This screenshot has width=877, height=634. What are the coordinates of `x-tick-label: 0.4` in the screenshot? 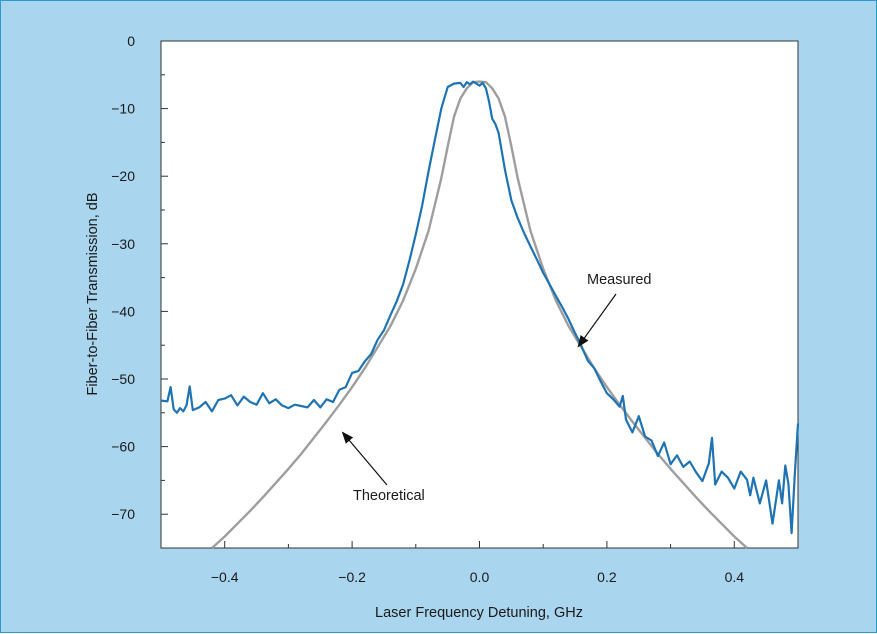 It's located at (735, 577).